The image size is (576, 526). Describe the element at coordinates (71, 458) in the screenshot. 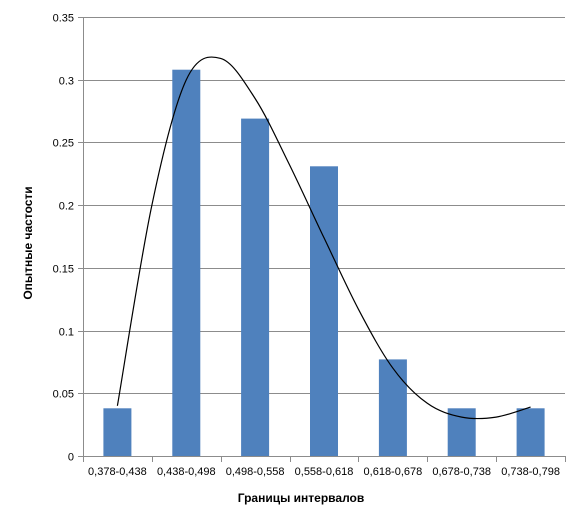

I see `y-tick-label: 0` at that location.